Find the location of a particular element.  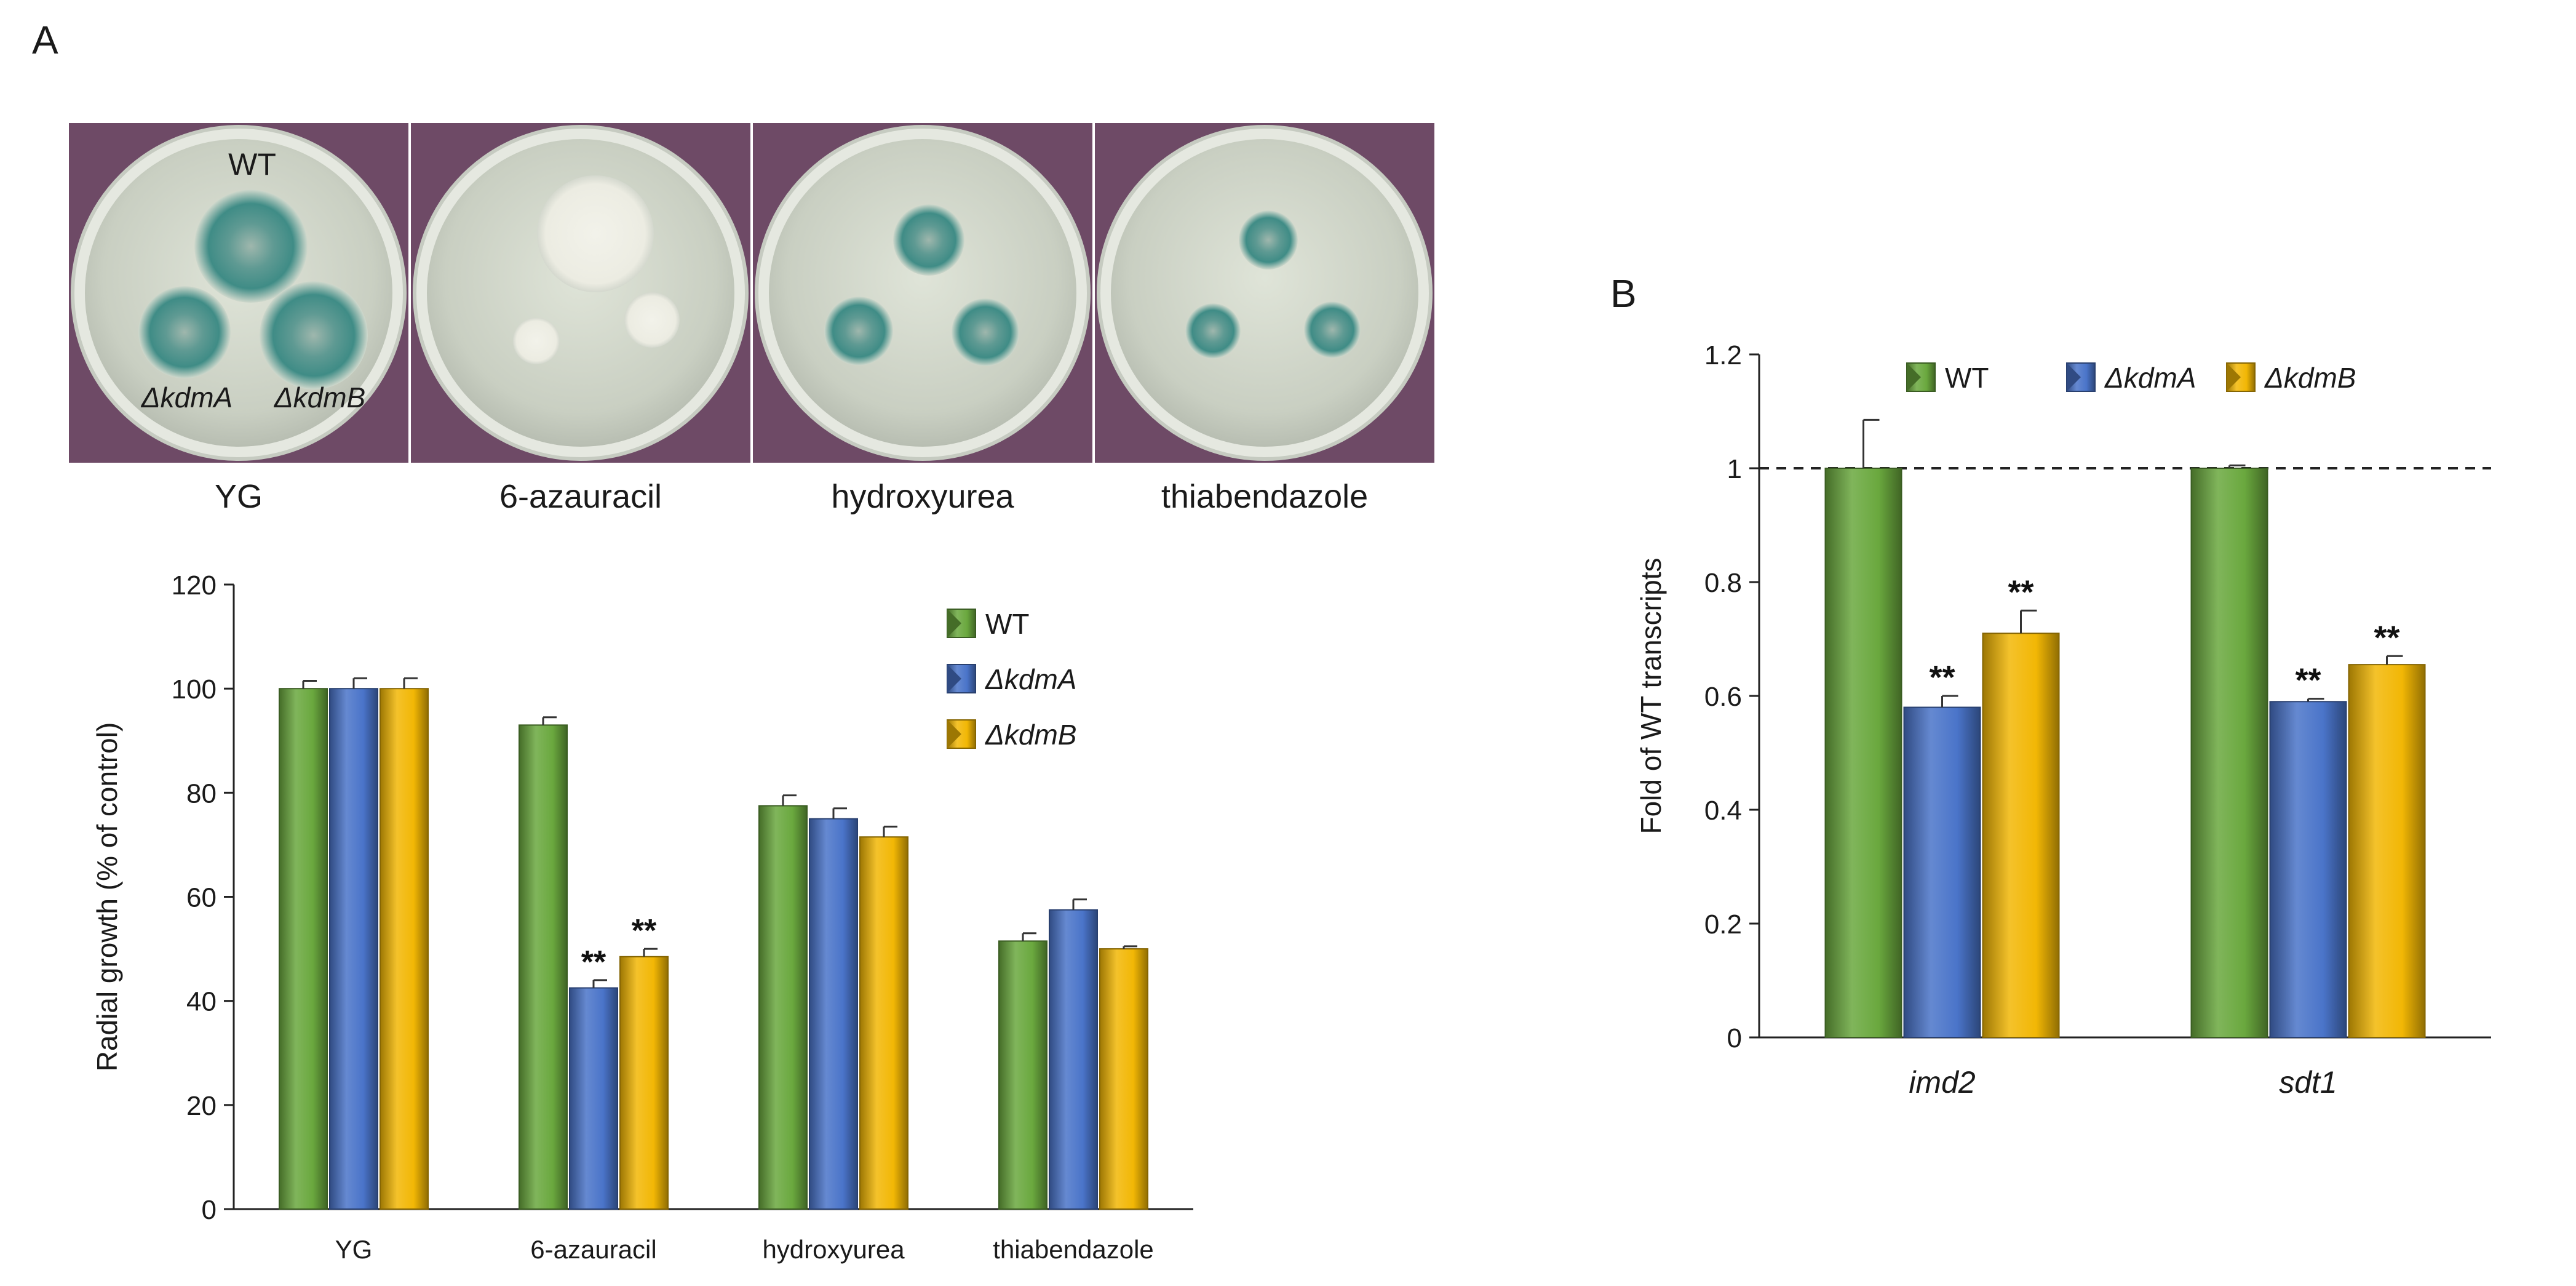

bar-kdmb-hydroxyurea is located at coordinates (883, 1023).